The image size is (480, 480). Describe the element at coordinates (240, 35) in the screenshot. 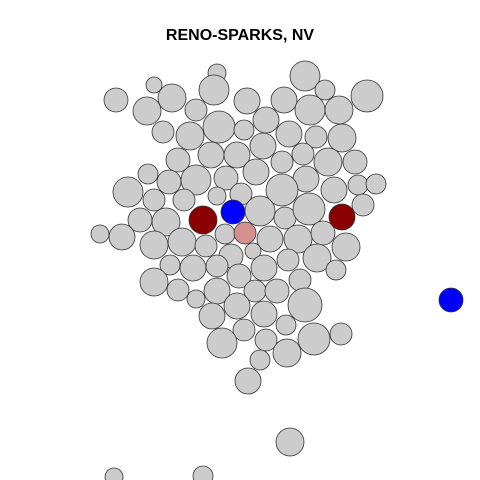

I see `chart-title: RENO-SPARKS, NV` at that location.